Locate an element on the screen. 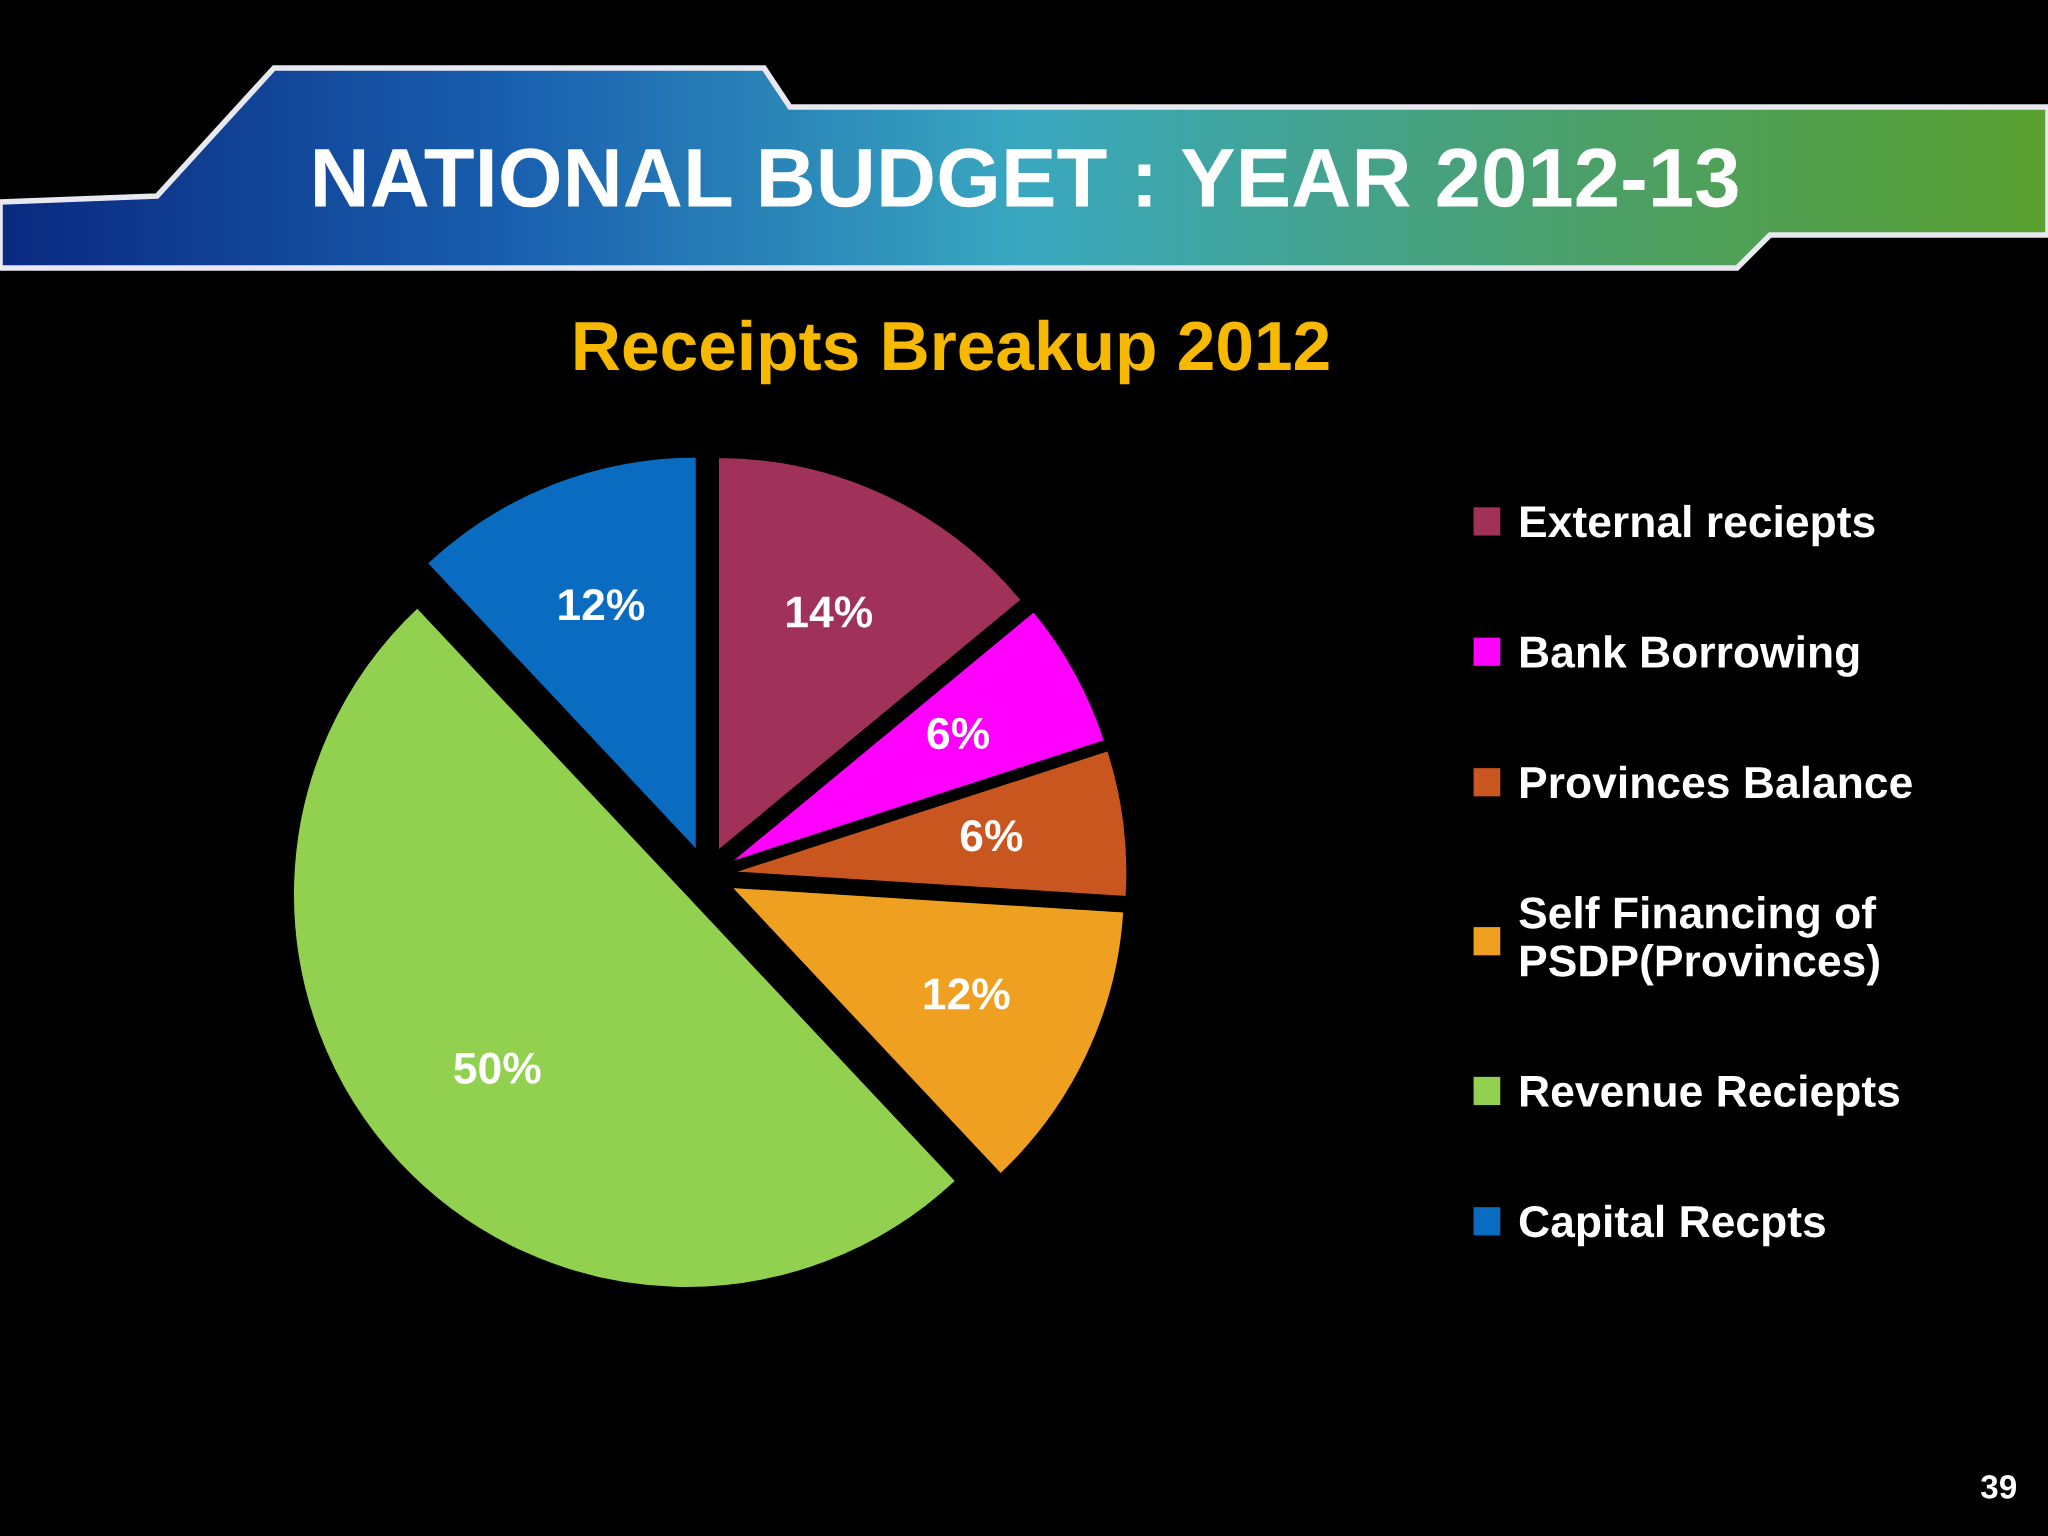  legend-label: Revenue Reciepts is located at coordinates (1710, 1095).